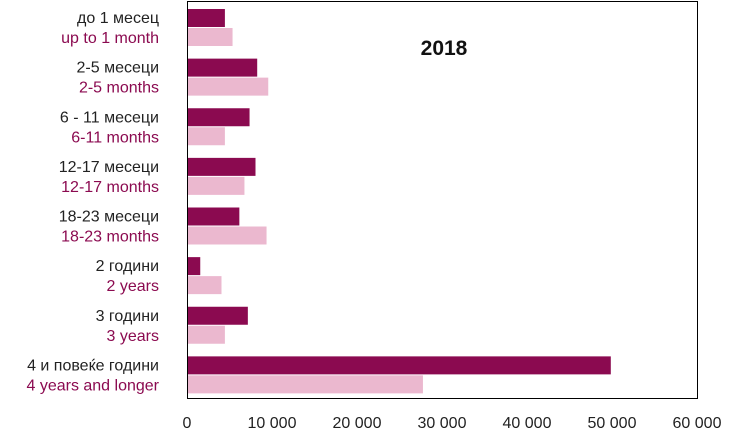  Describe the element at coordinates (133, 286) in the screenshot. I see `category-label-secondary: 2 years` at that location.